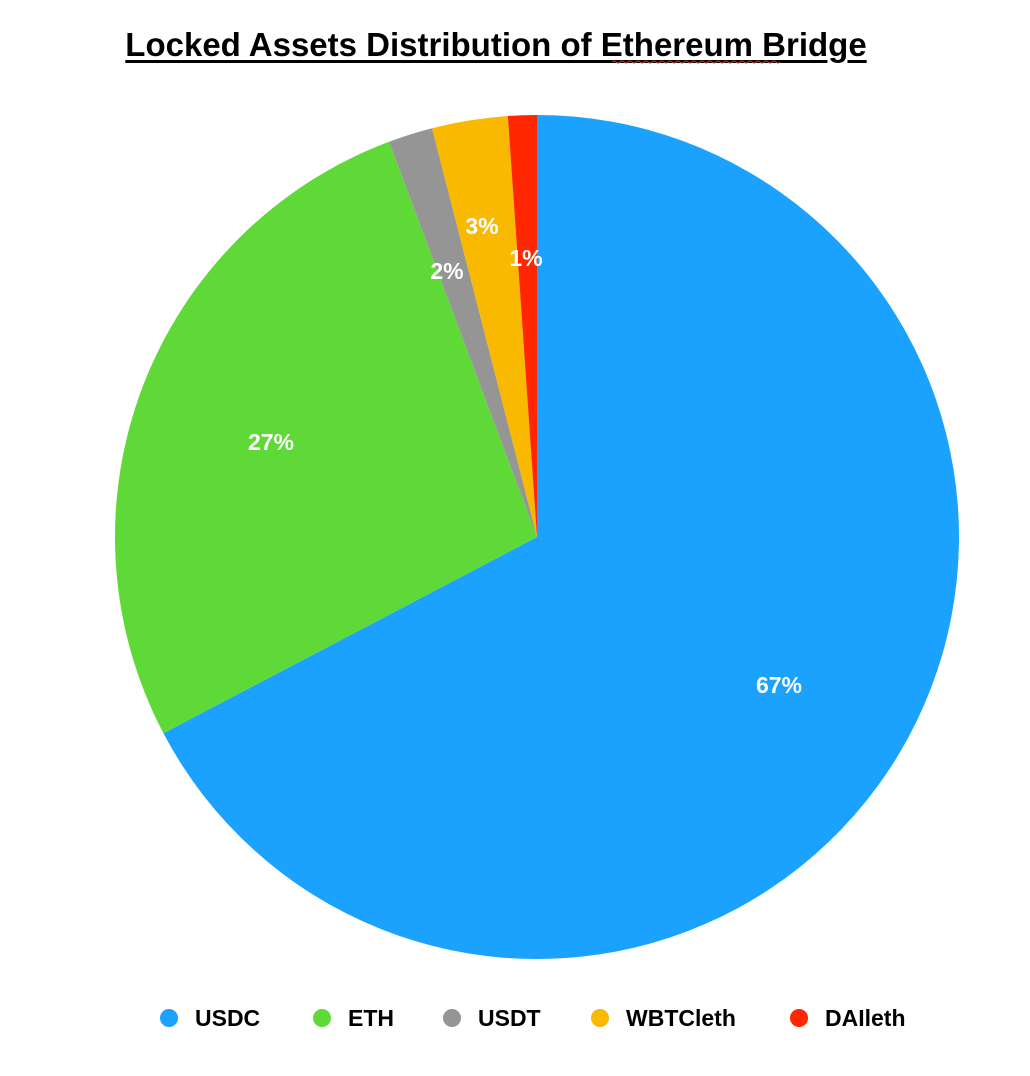 The width and height of the screenshot is (1030, 1076). I want to click on legend-item-wbtcleth: WBTCleth, so click(663, 1018).